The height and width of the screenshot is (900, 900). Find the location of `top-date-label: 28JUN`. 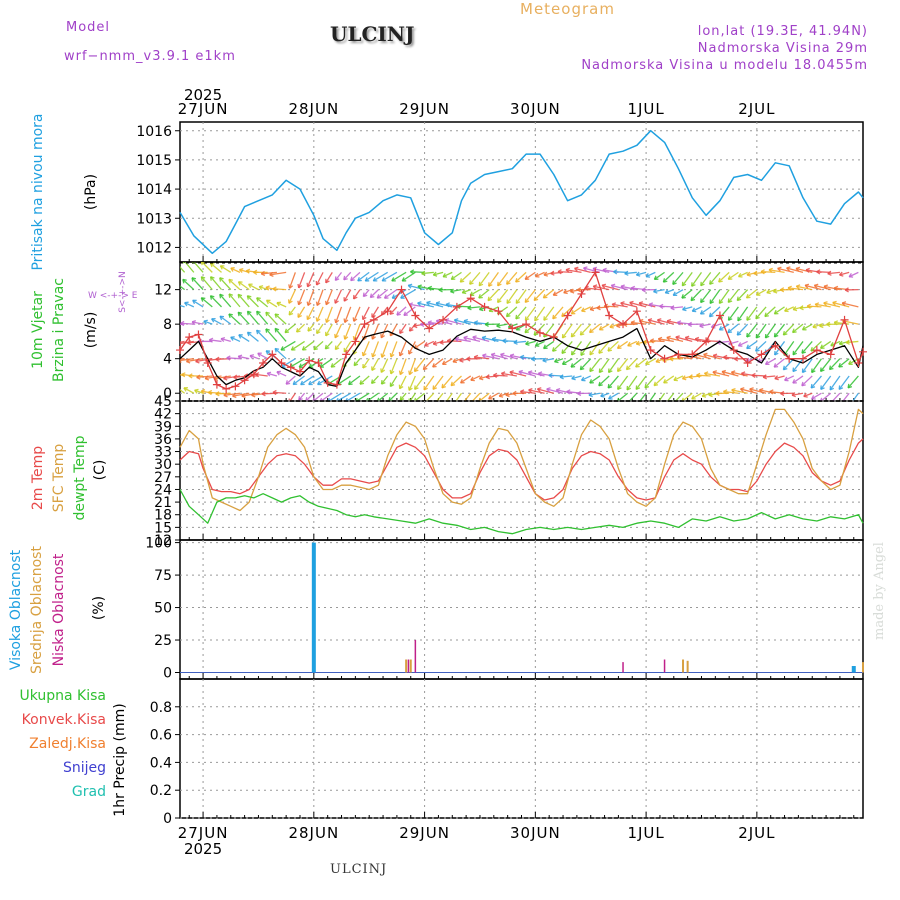

top-date-label: 28JUN is located at coordinates (313, 109).